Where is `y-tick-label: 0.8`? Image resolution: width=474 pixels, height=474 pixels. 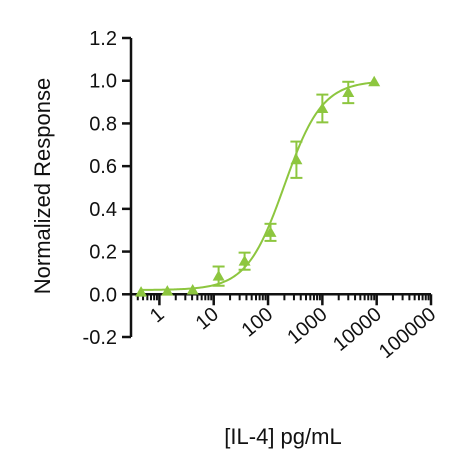
y-tick-label: 0.8 is located at coordinates (103, 124).